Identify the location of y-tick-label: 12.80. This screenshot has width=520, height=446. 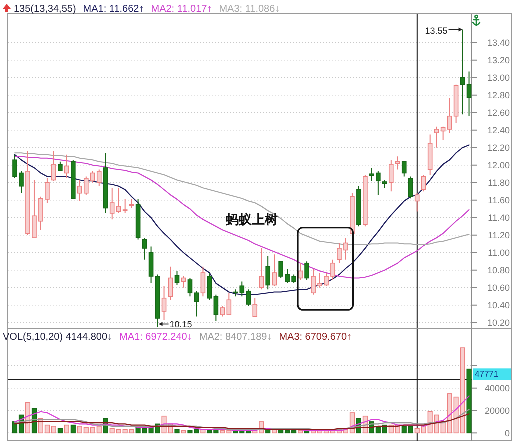
(498, 95).